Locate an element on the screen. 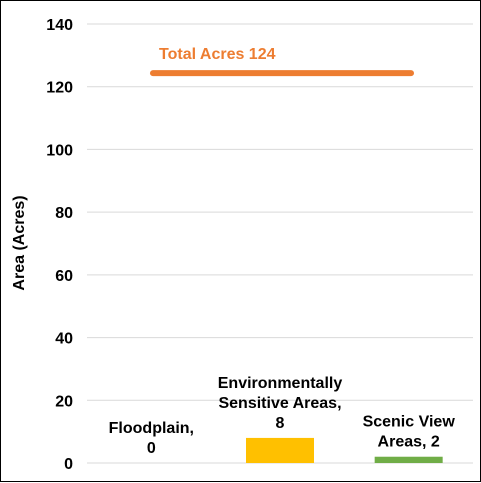 This screenshot has width=481, height=483. y-tick-label: 80 is located at coordinates (64, 213).